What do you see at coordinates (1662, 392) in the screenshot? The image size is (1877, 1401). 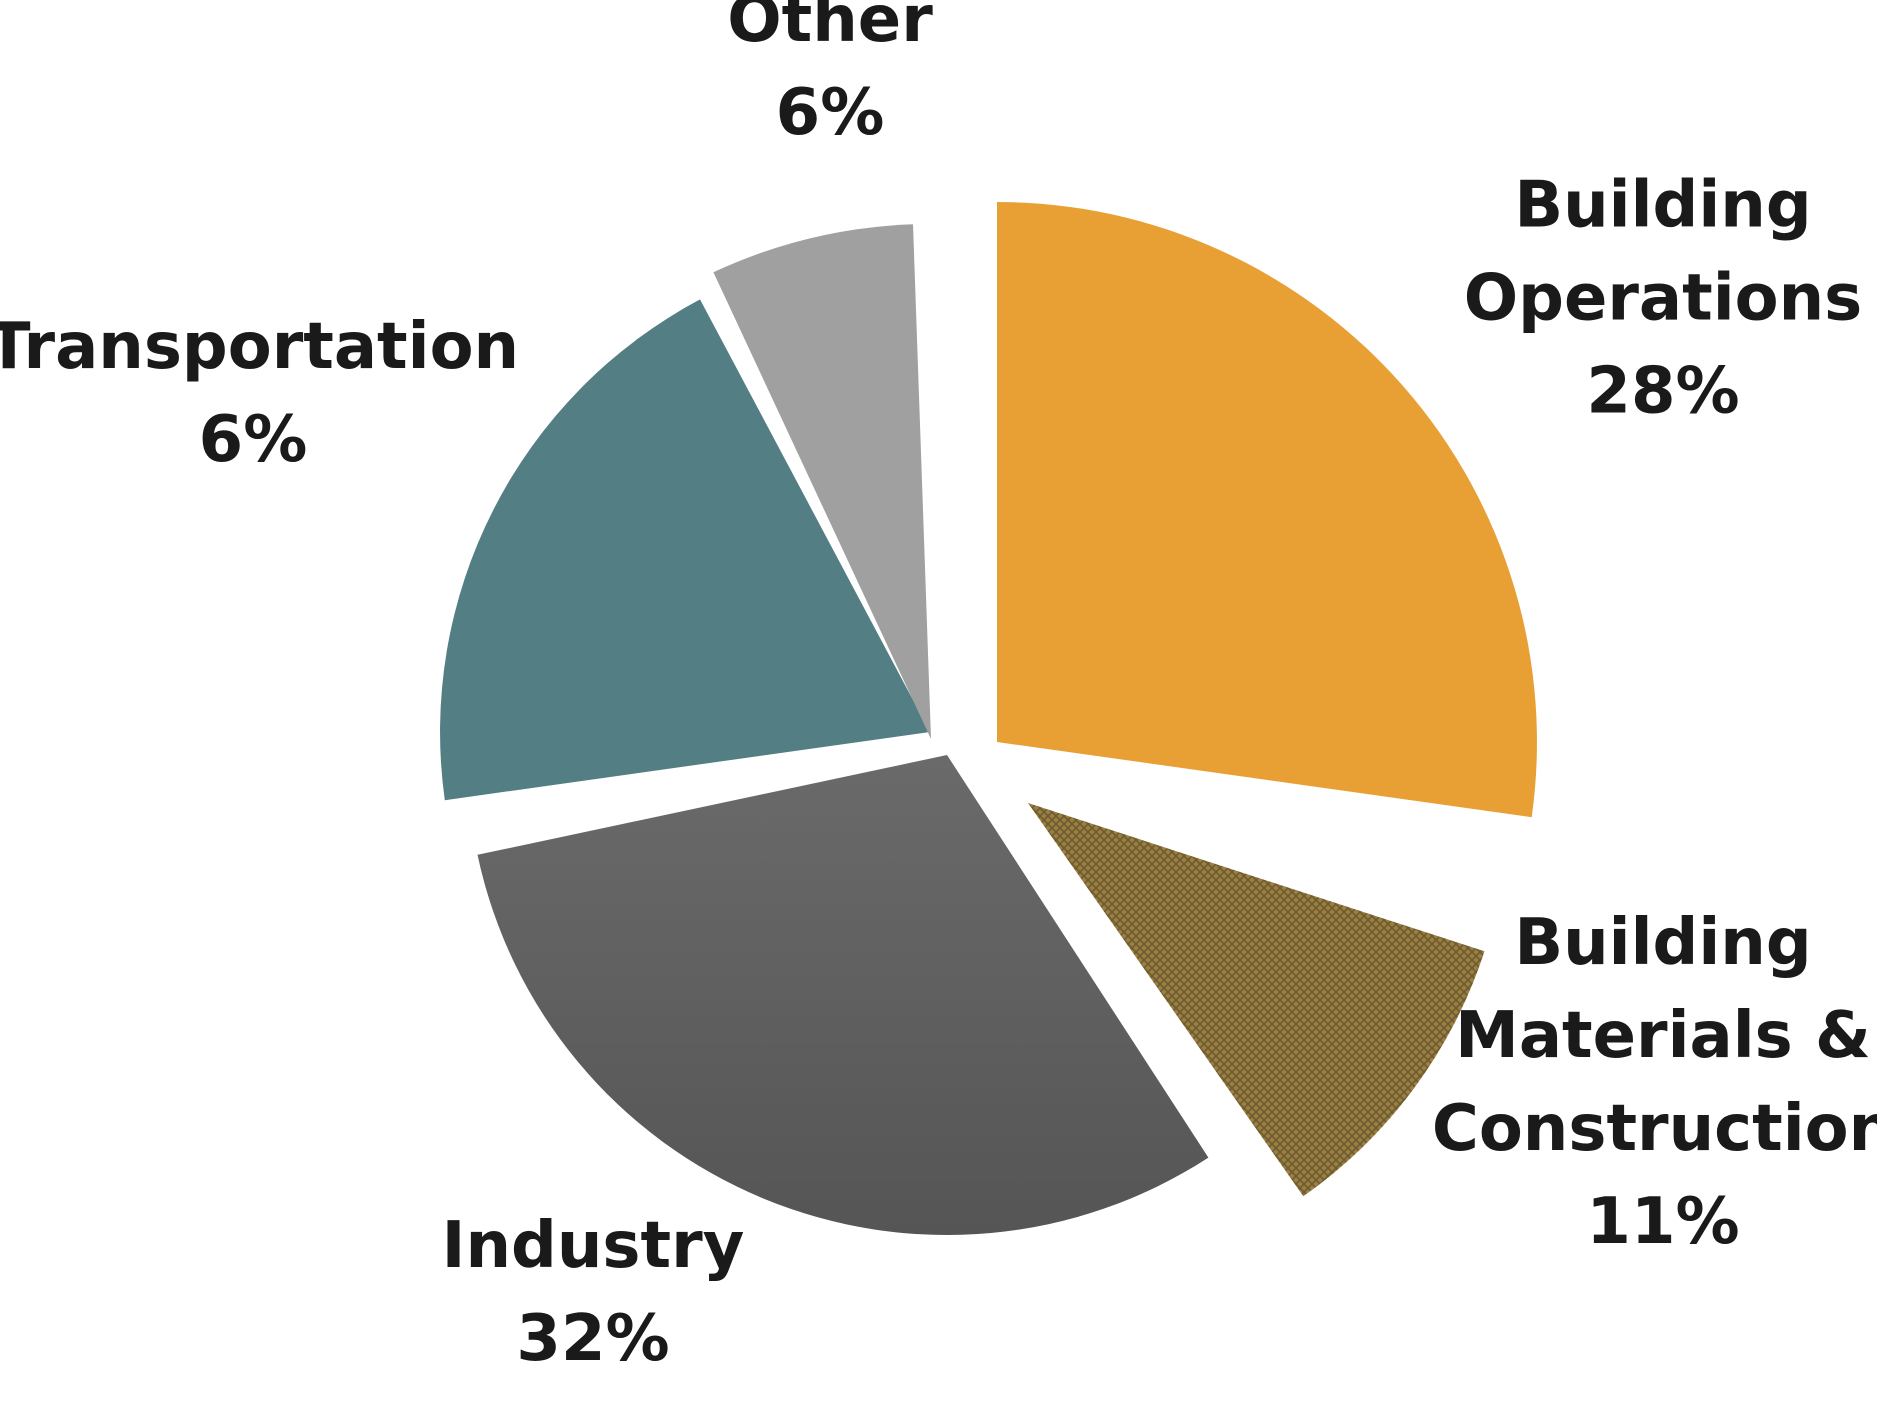 I see `slice-value-label: 28%` at bounding box center [1662, 392].